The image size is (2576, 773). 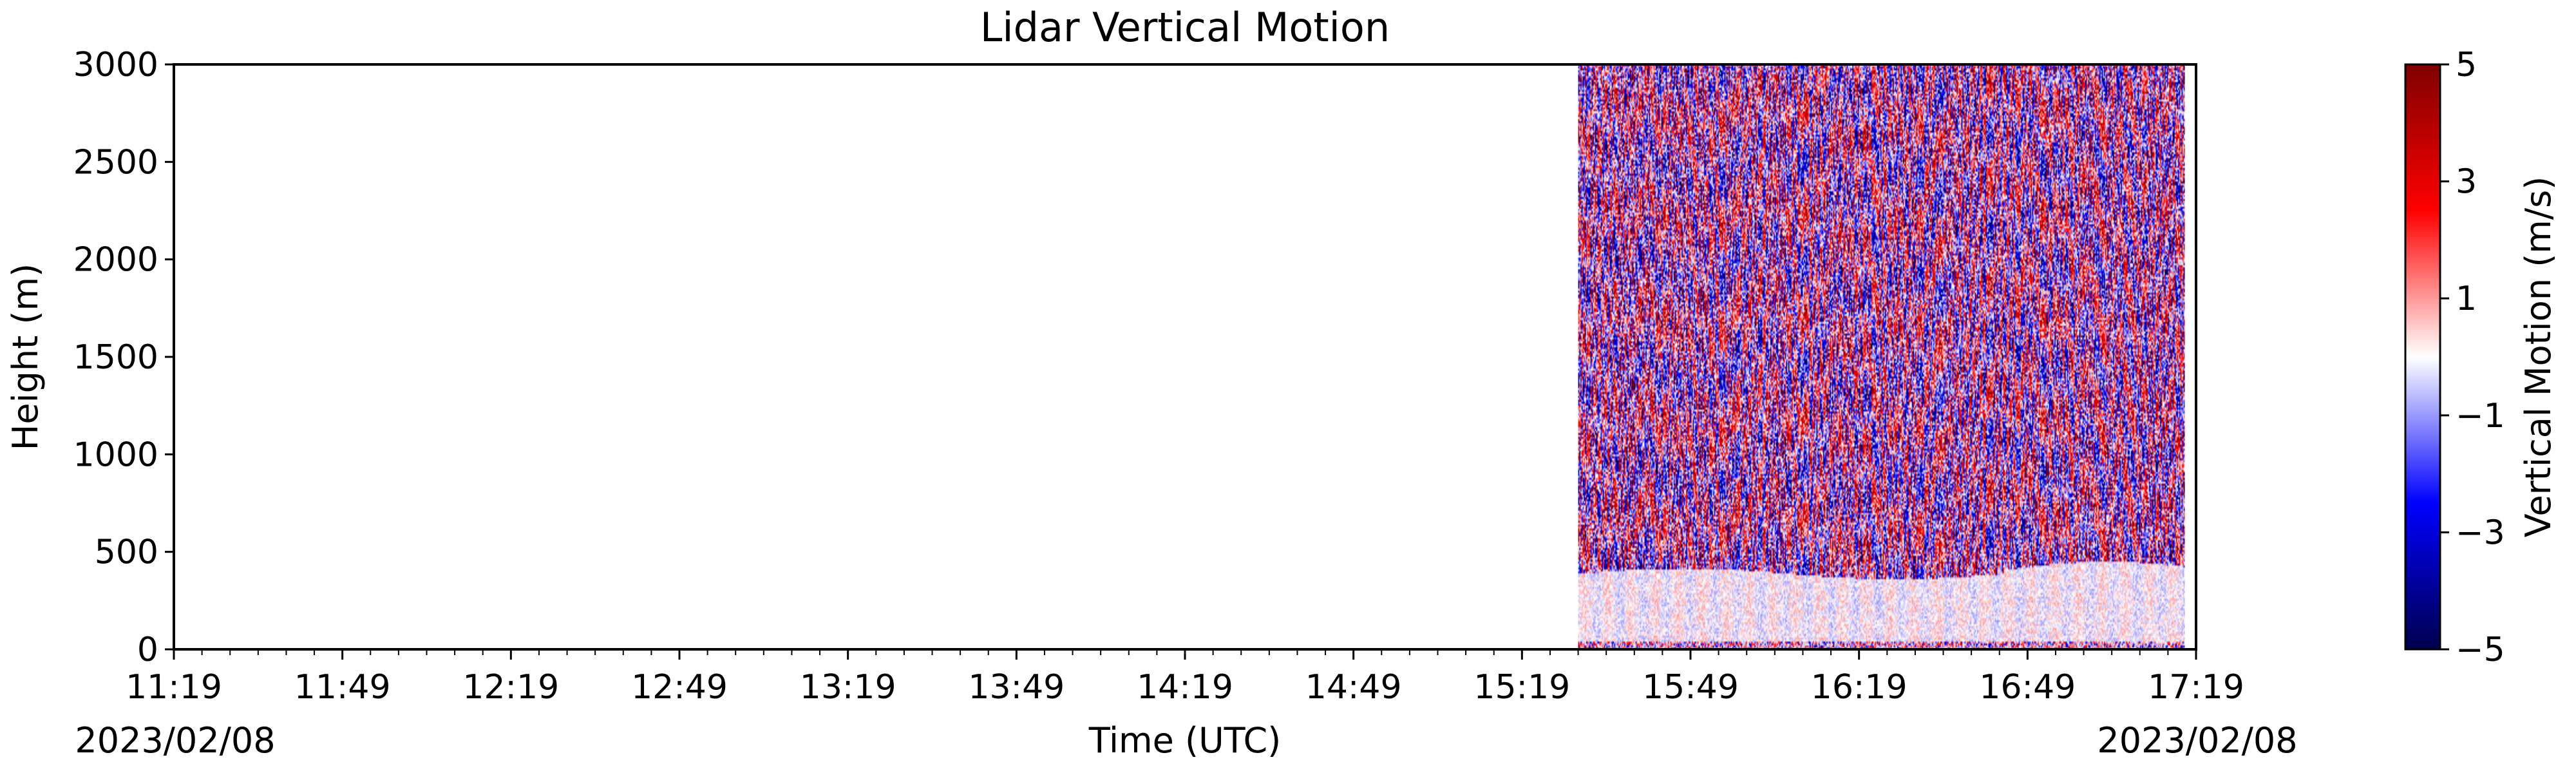 I want to click on x-tick-label: 16:19, so click(x=1859, y=688).